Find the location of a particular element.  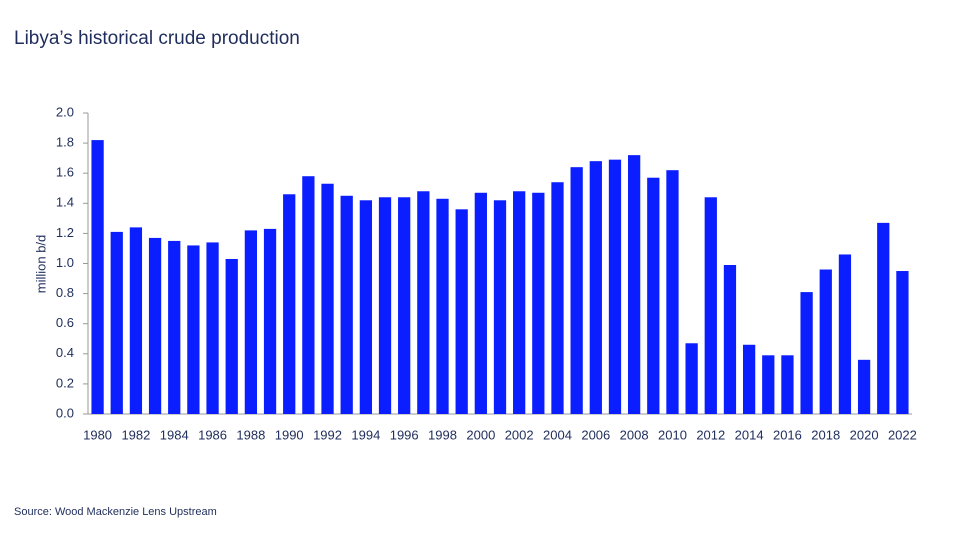

y-tick-label: 0.0 is located at coordinates (65, 412).